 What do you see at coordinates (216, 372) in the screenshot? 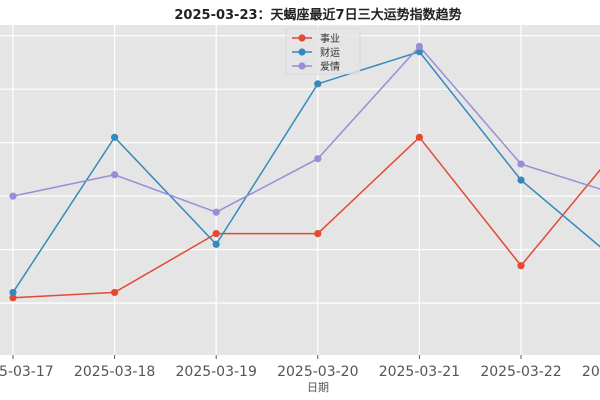
I see `x-tick-label: 2025-03-19` at bounding box center [216, 372].